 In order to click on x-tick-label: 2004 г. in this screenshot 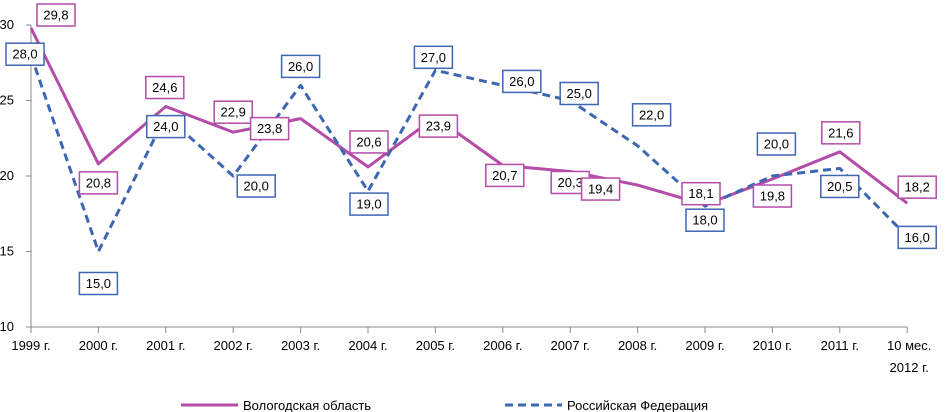, I will do `click(367, 345)`.